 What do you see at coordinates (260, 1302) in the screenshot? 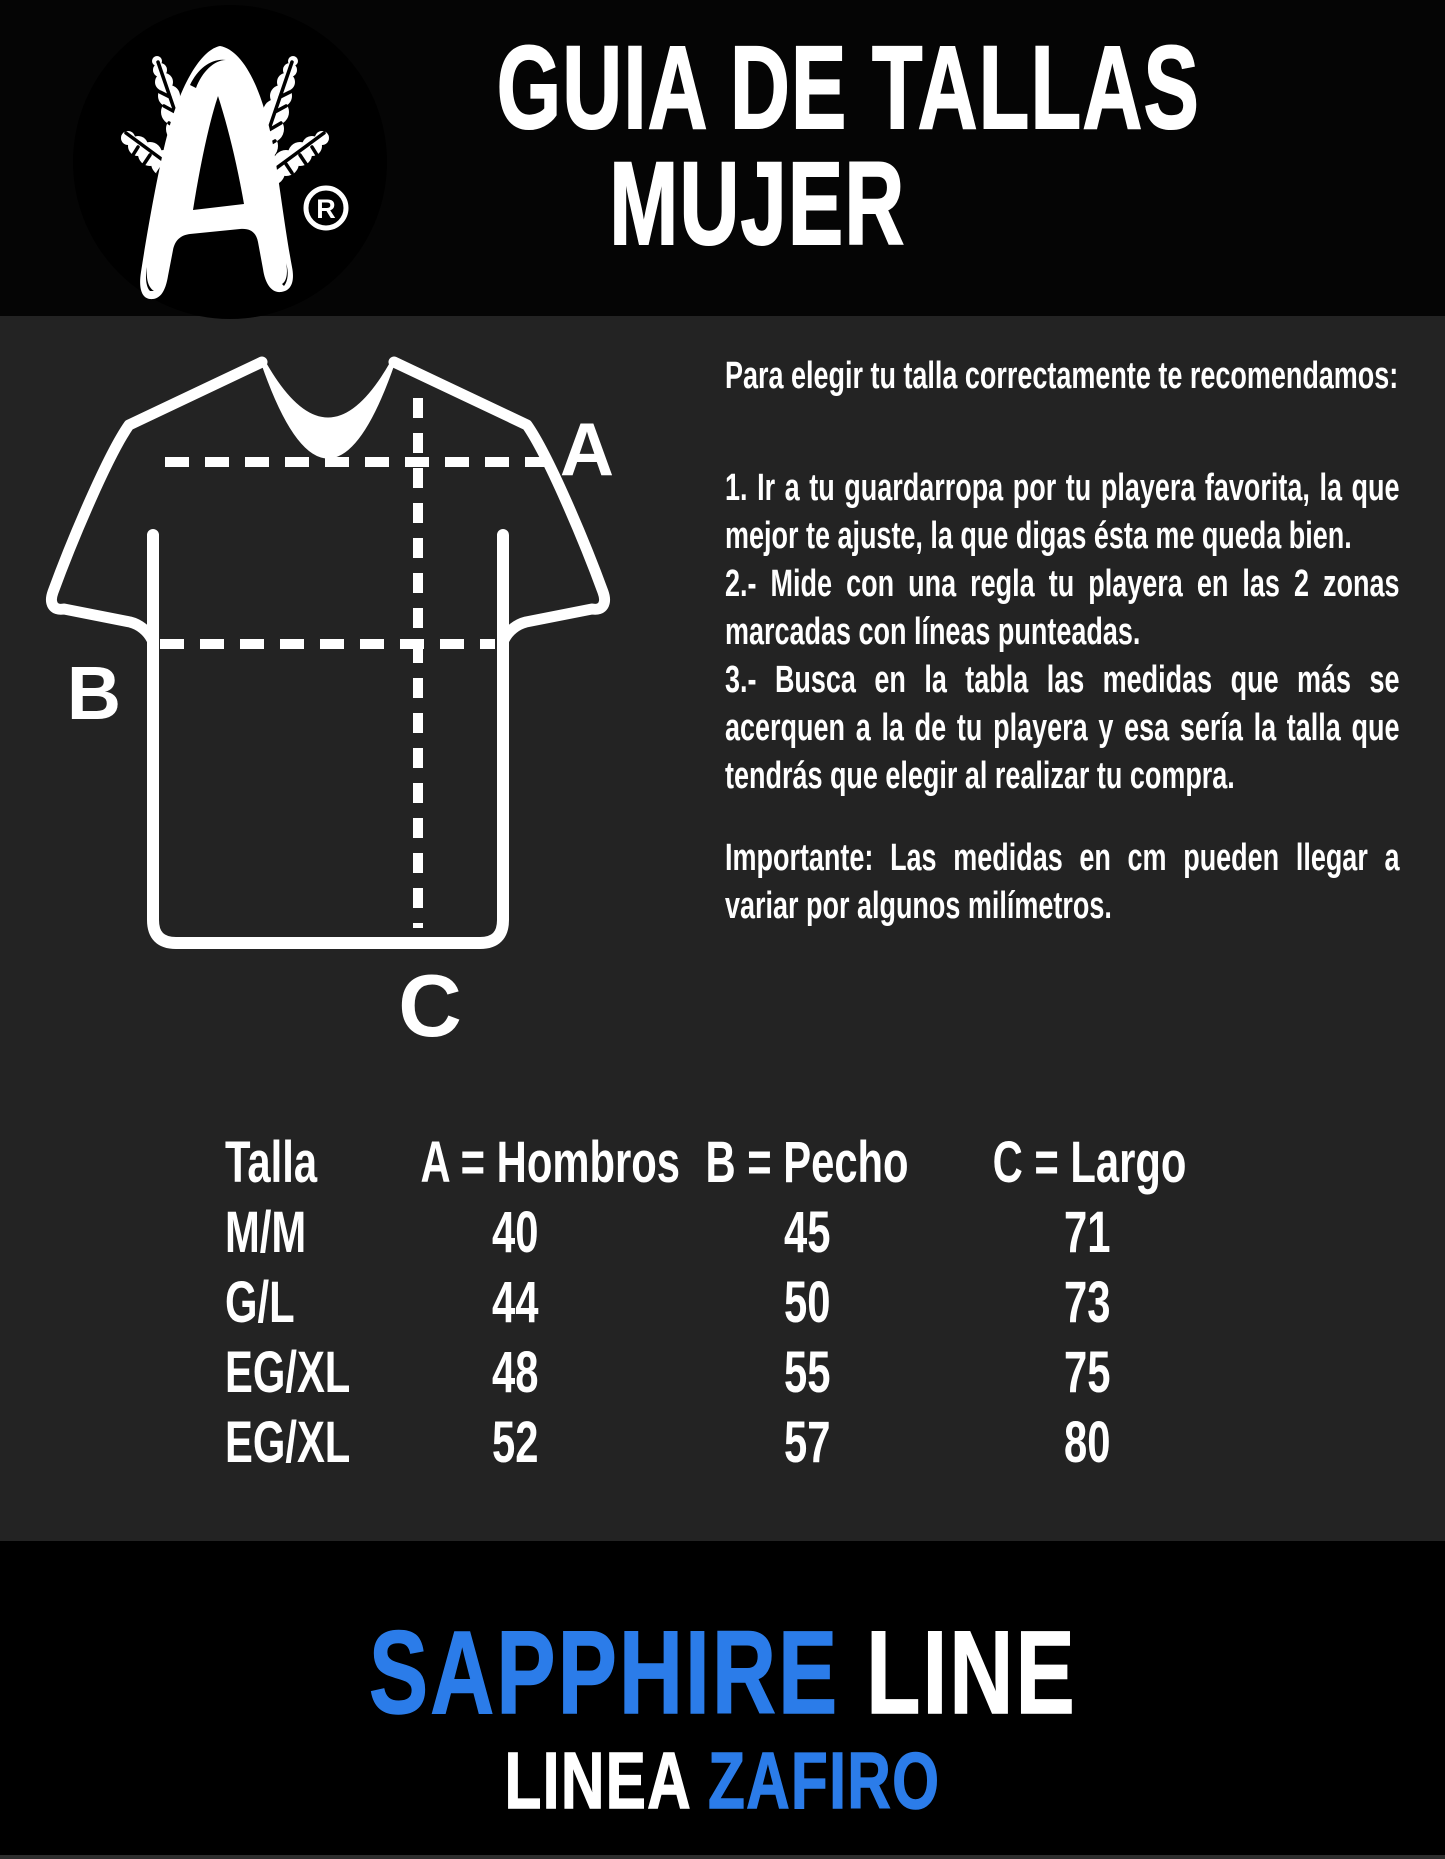
I see `table-row-2-talla: G/L` at bounding box center [260, 1302].